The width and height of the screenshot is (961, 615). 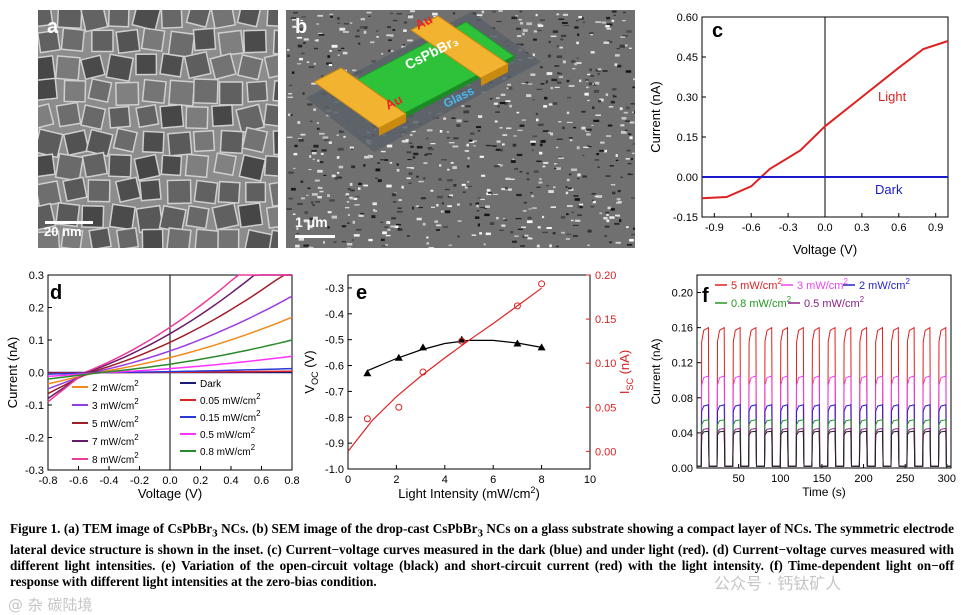 I want to click on legend-label: 0.05 mW/cm2, so click(x=230, y=399).